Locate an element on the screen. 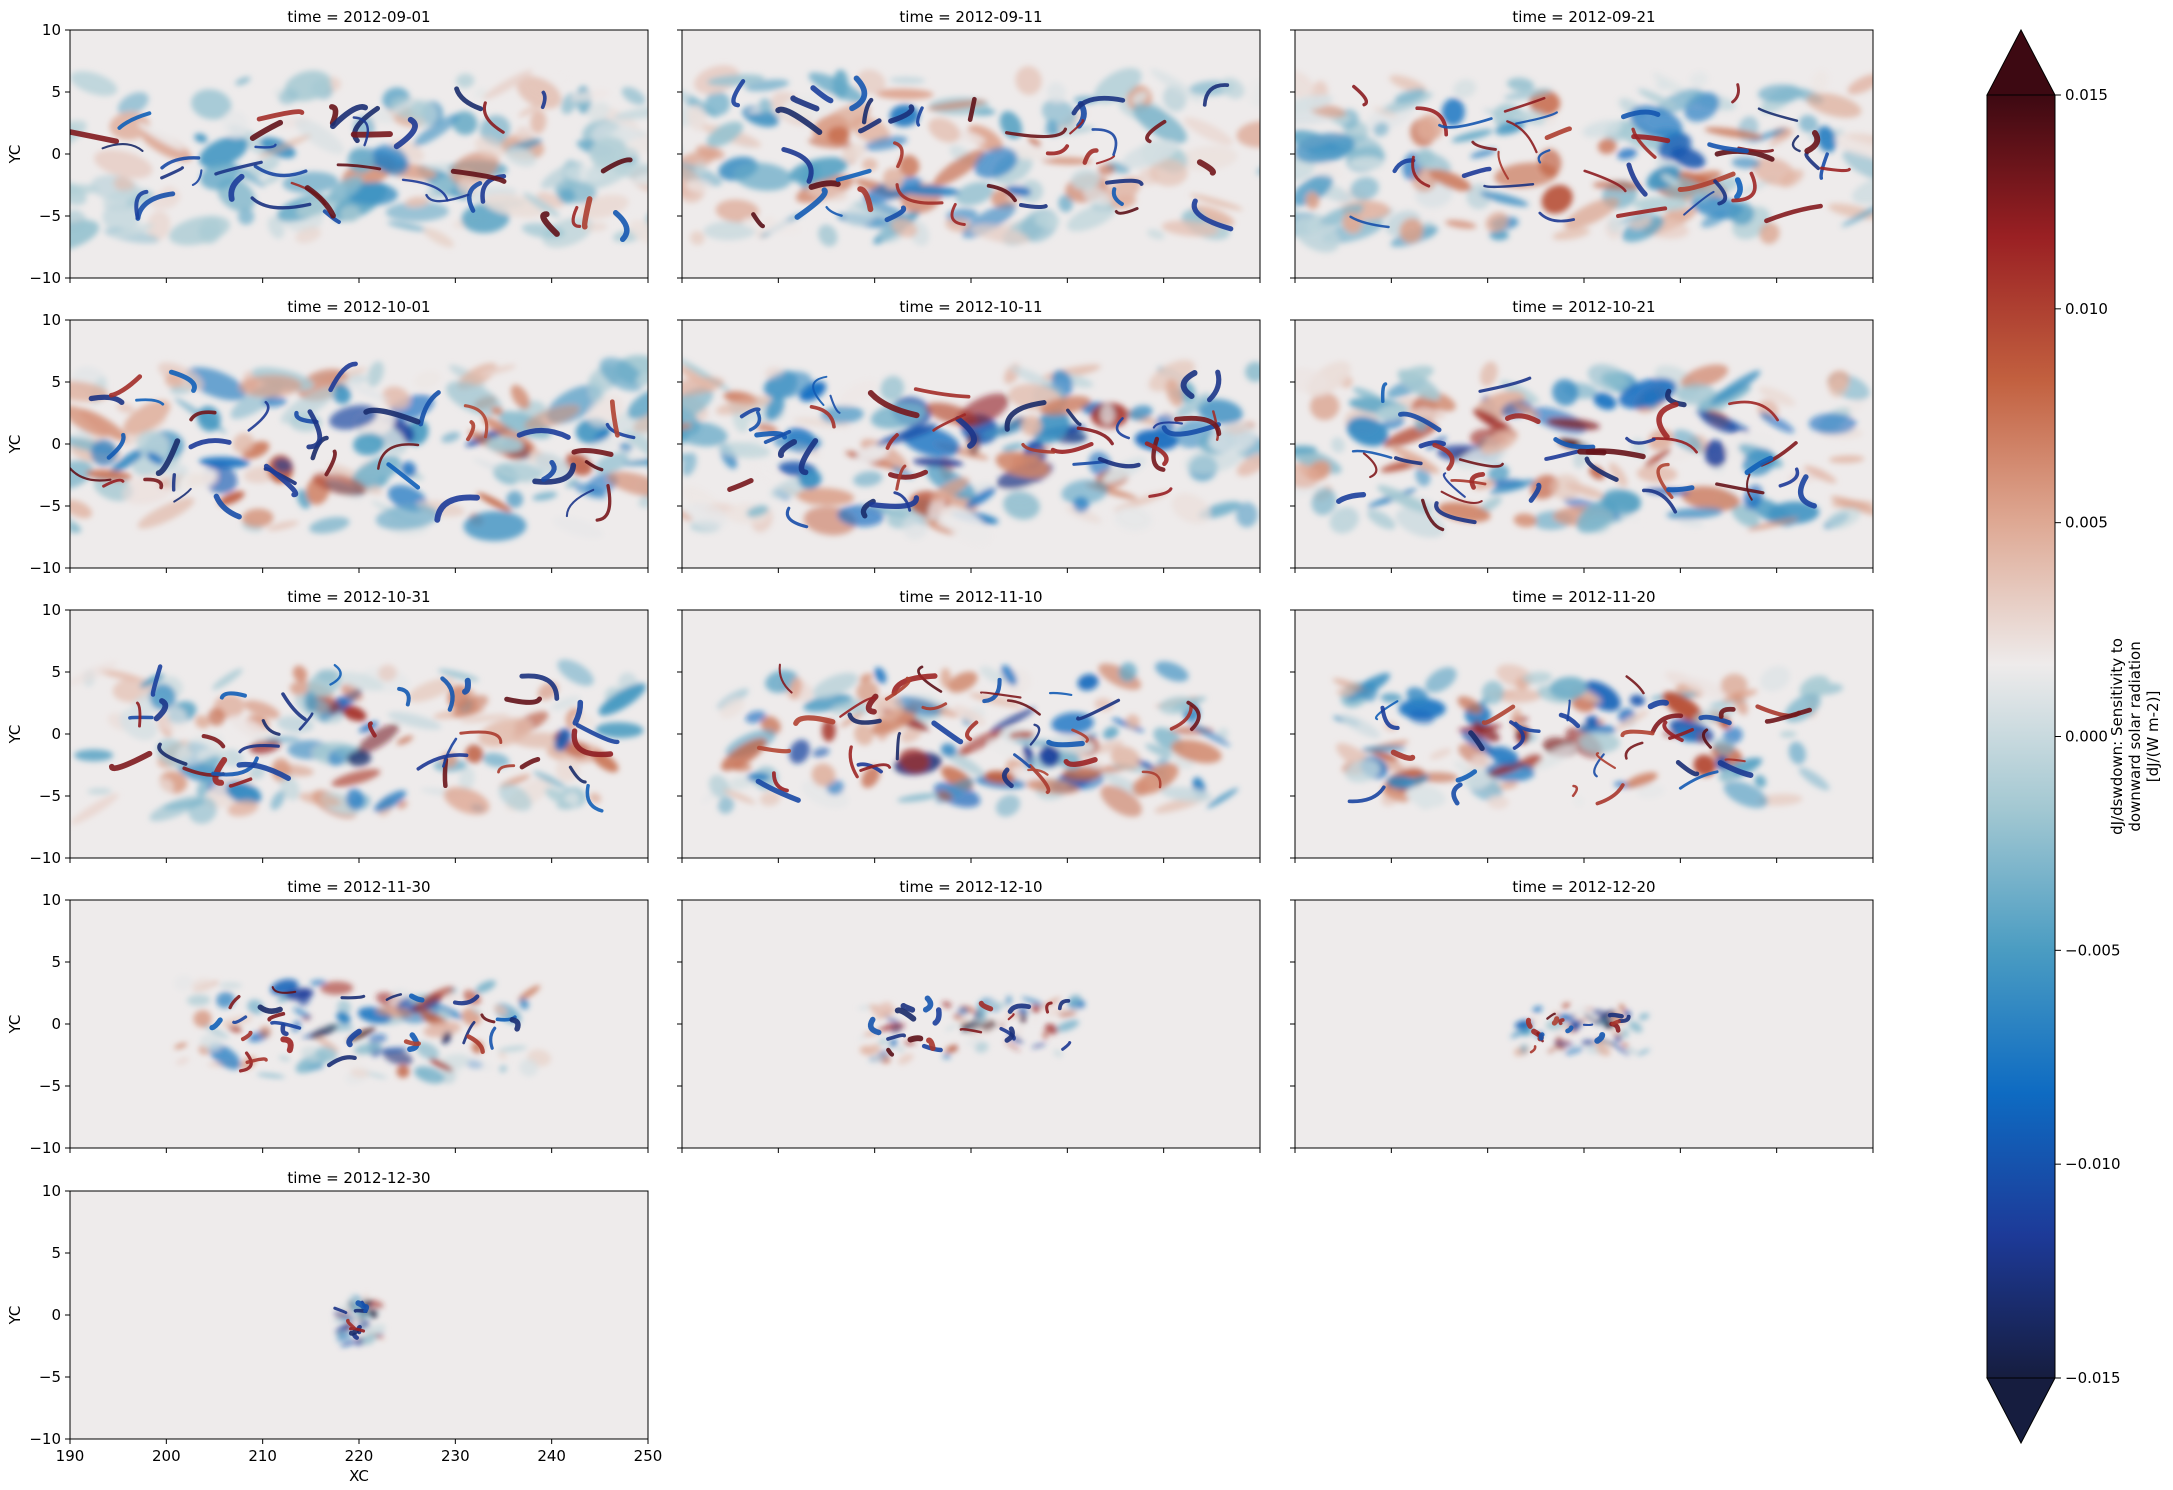 Image resolution: width=2173 pixels, height=1490 pixels. panel-2012-09-21: time = 2012-09-21 is located at coordinates (1582, 145).